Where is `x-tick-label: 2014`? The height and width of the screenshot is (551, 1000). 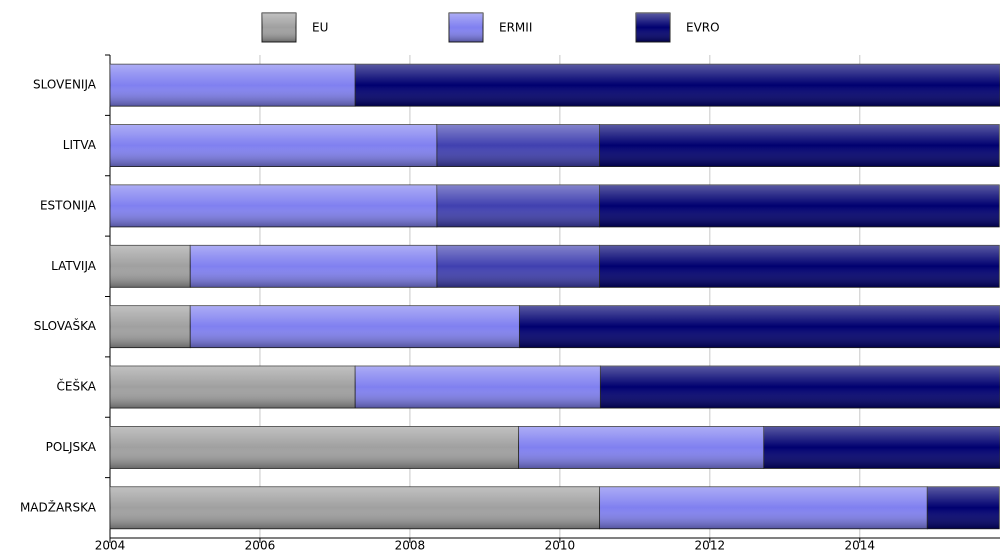
x-tick-label: 2014 is located at coordinates (860, 545).